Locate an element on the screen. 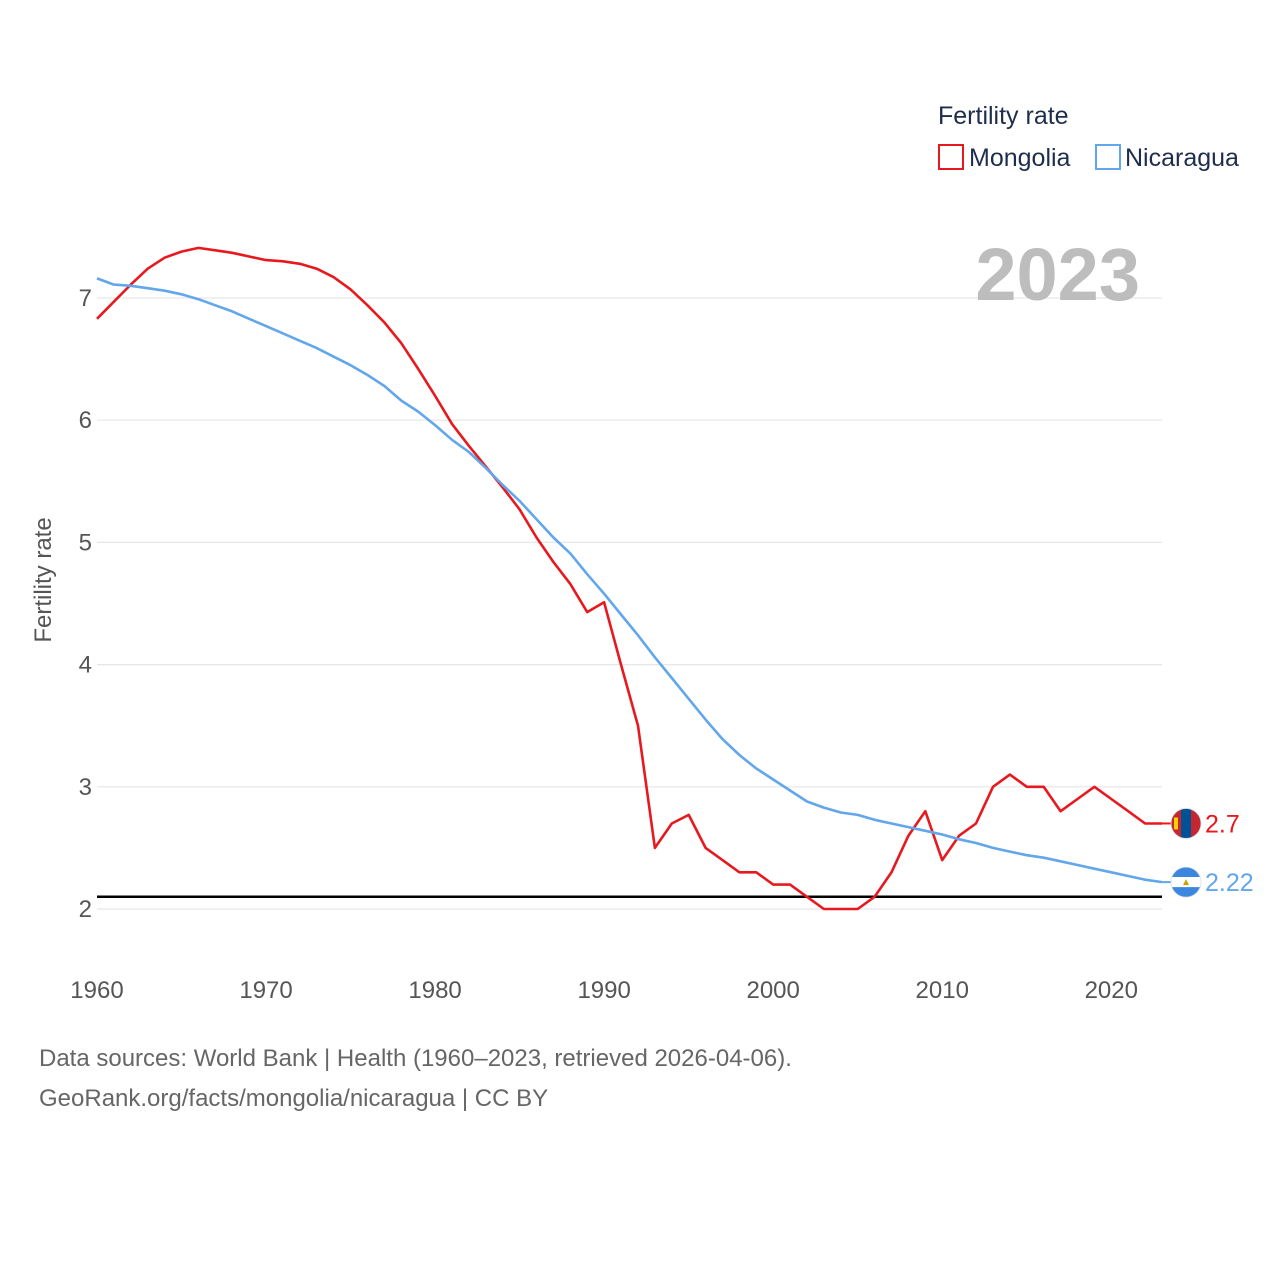 This screenshot has height=1280, width=1280. nicaragua-flag-icon is located at coordinates (1186, 882).